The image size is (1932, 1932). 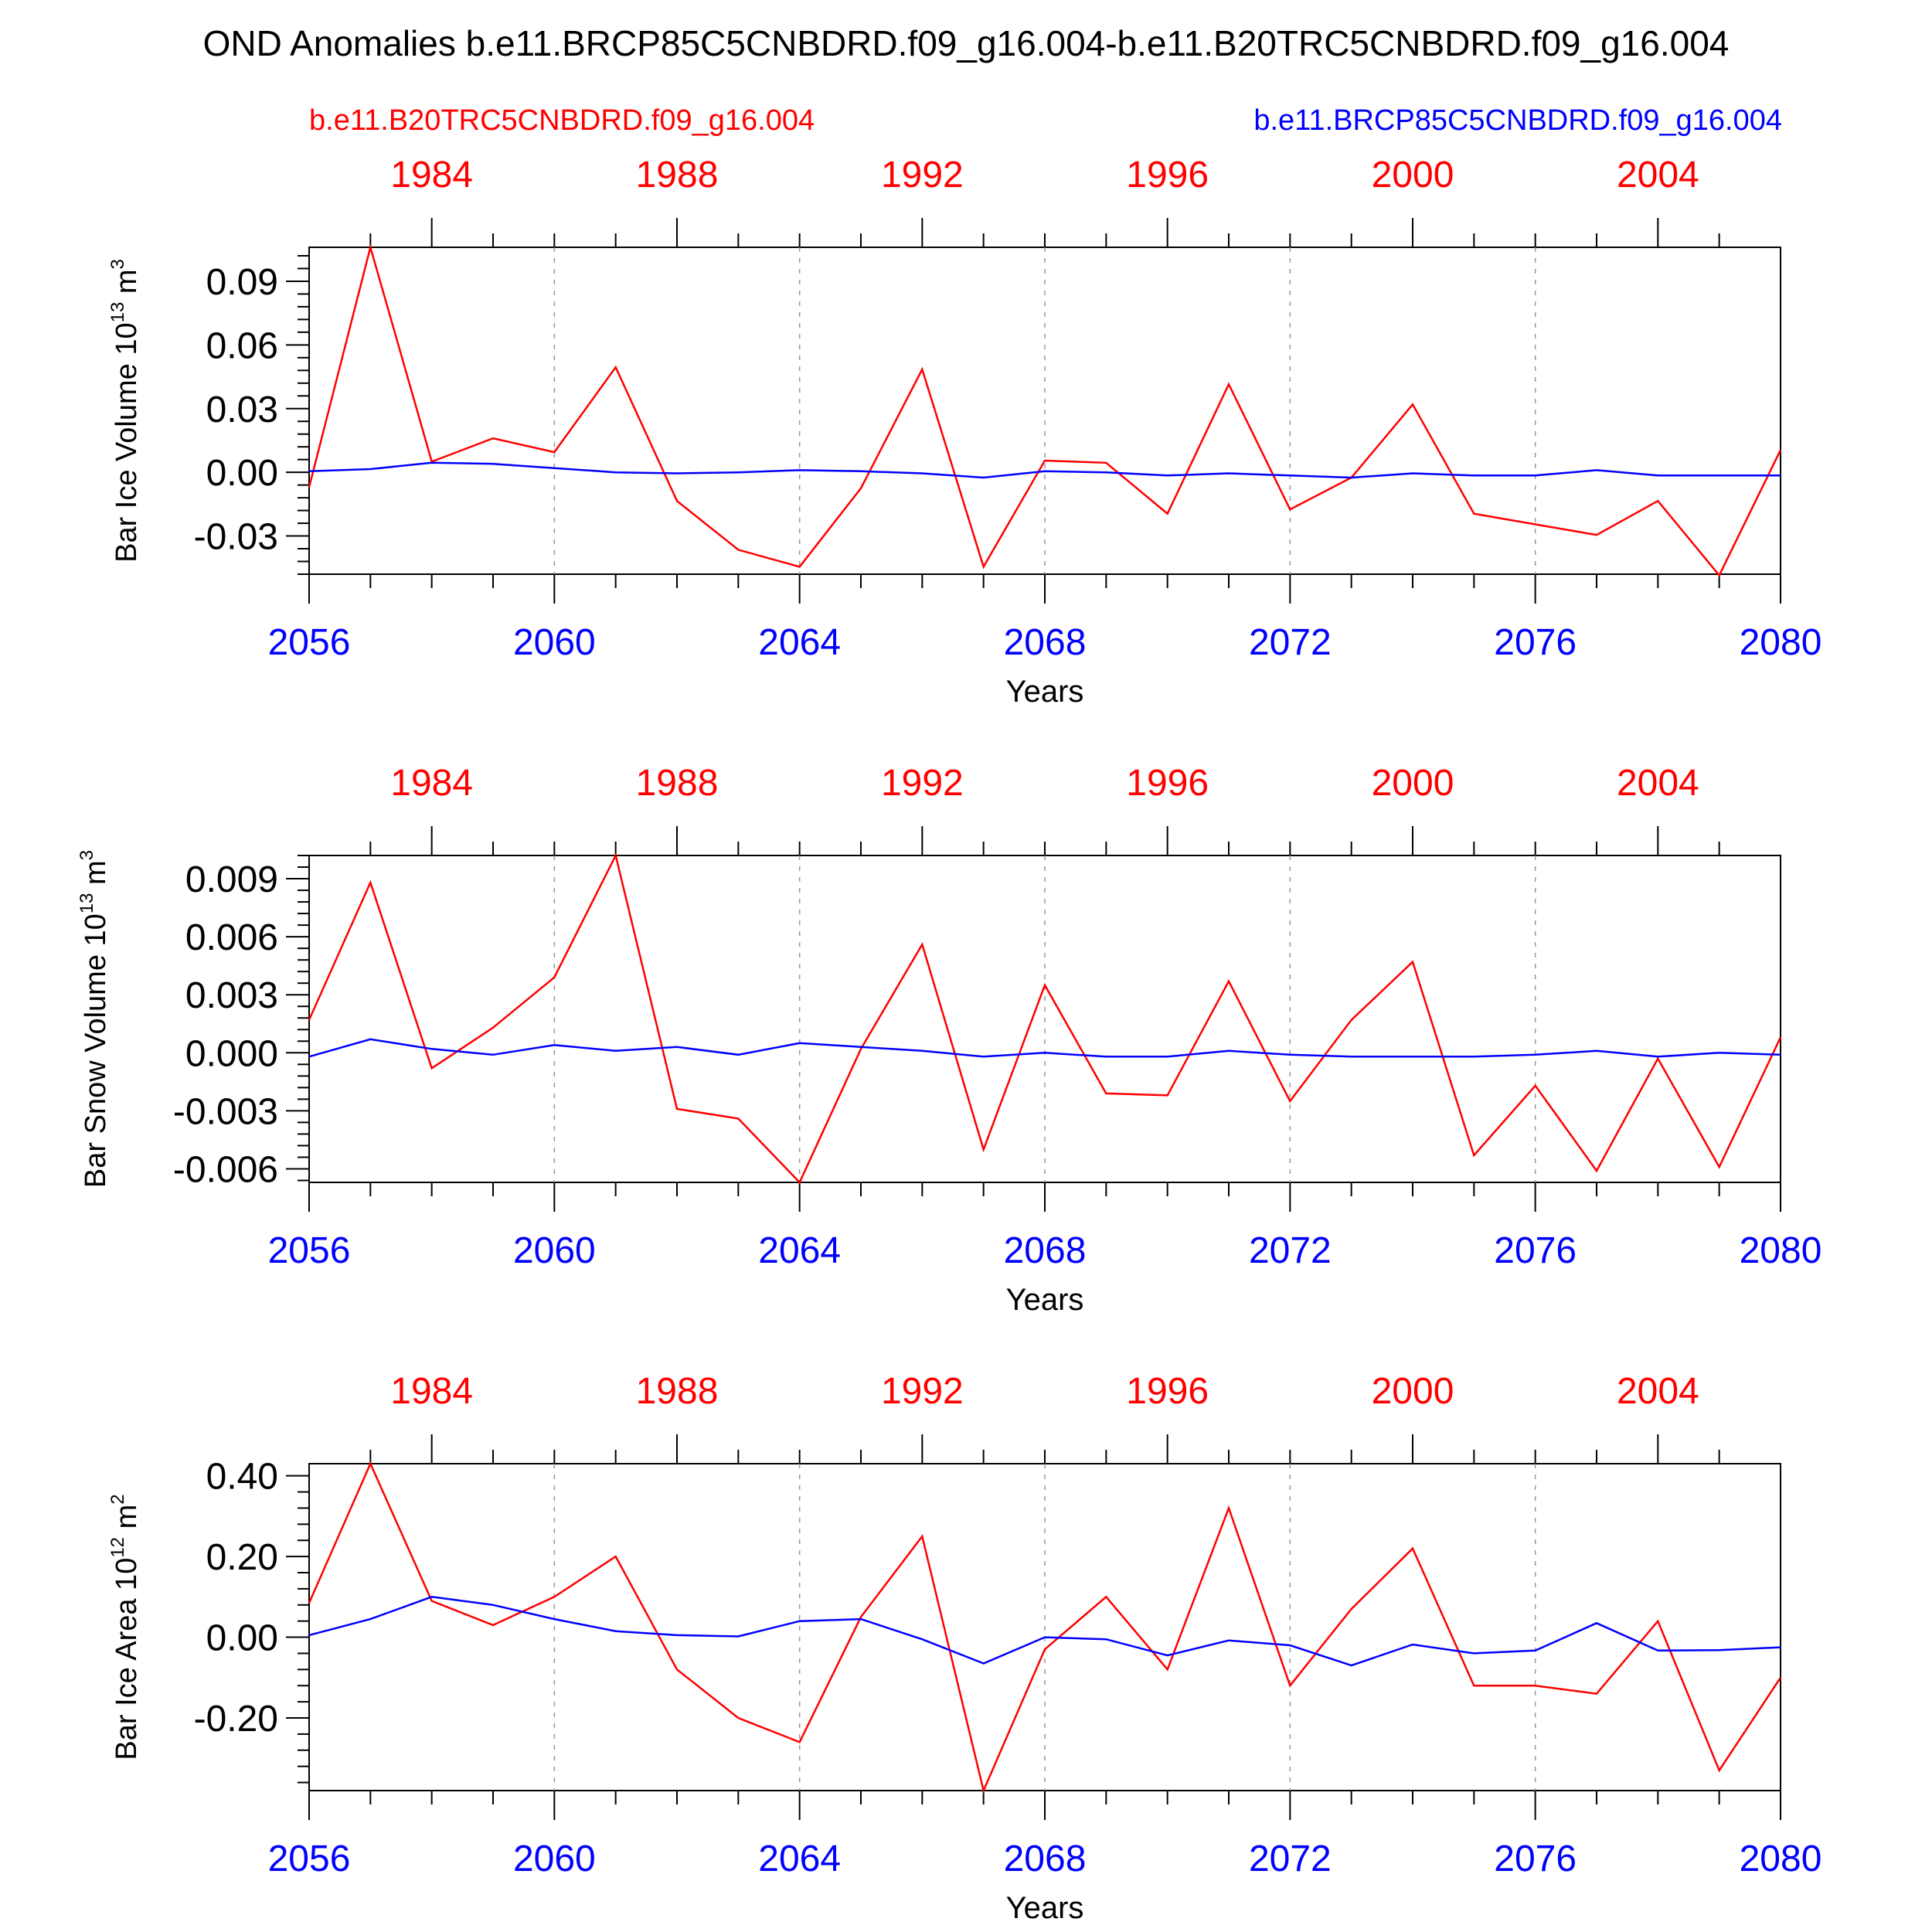 I want to click on y-tick-label: -0.20, so click(x=236, y=1719).